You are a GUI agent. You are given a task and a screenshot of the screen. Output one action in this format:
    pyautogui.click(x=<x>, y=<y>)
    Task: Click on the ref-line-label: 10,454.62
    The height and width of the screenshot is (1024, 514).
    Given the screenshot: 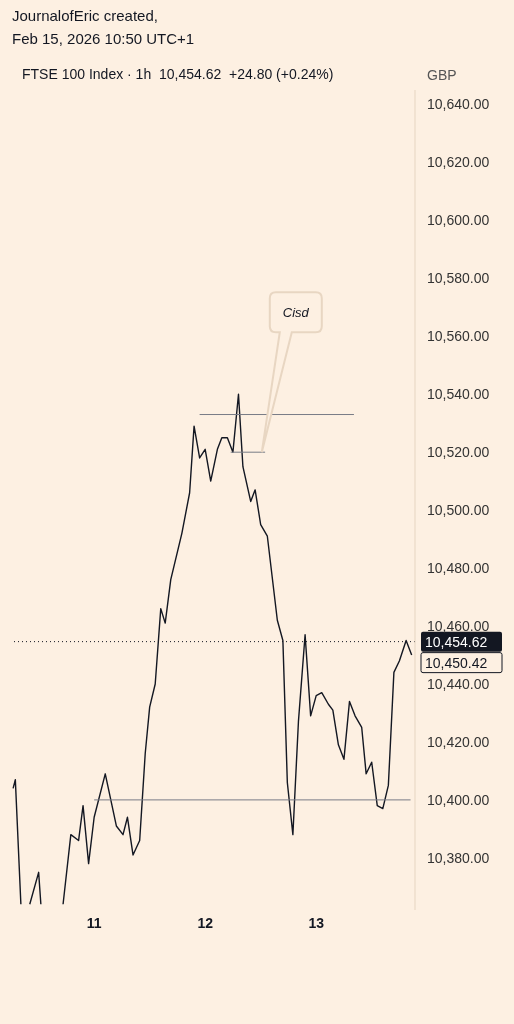 What is the action you would take?
    pyautogui.click(x=456, y=641)
    